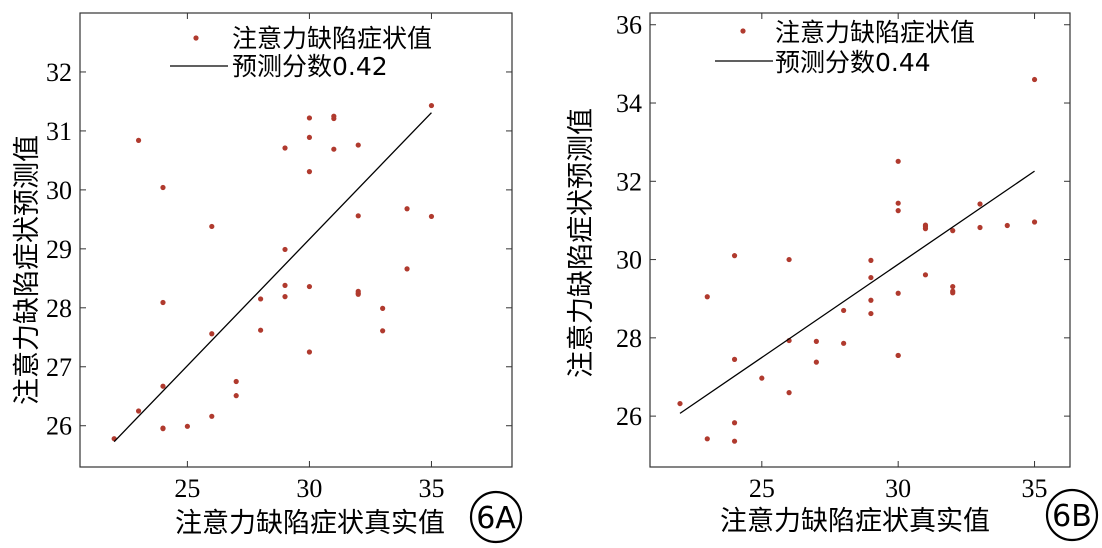 The width and height of the screenshot is (1102, 548). What do you see at coordinates (59, 131) in the screenshot?
I see `y-tick-label: 31` at bounding box center [59, 131].